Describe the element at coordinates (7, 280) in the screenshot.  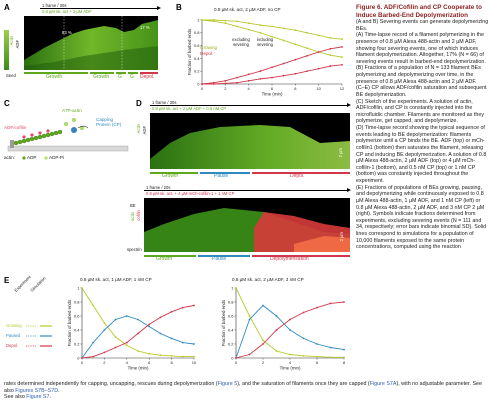
I see `panel-label-e: E` at that location.